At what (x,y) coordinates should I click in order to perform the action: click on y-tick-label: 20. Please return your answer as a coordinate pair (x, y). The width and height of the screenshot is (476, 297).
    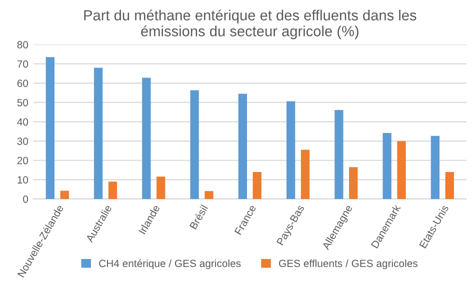
    Looking at the image, I should click on (22, 160).